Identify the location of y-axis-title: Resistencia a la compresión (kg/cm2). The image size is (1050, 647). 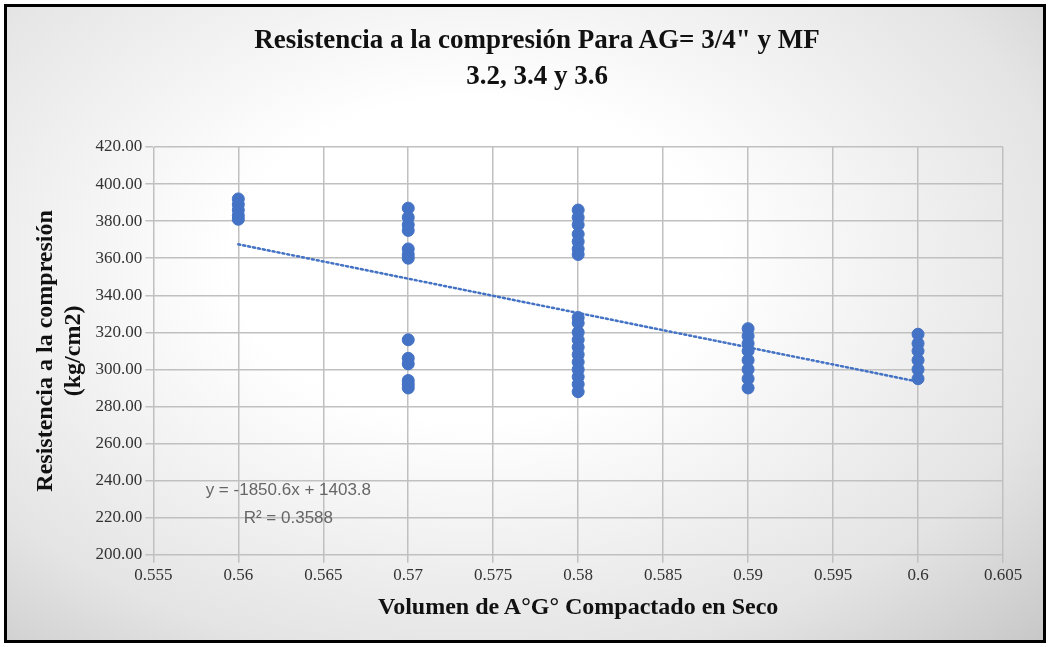
(58, 351).